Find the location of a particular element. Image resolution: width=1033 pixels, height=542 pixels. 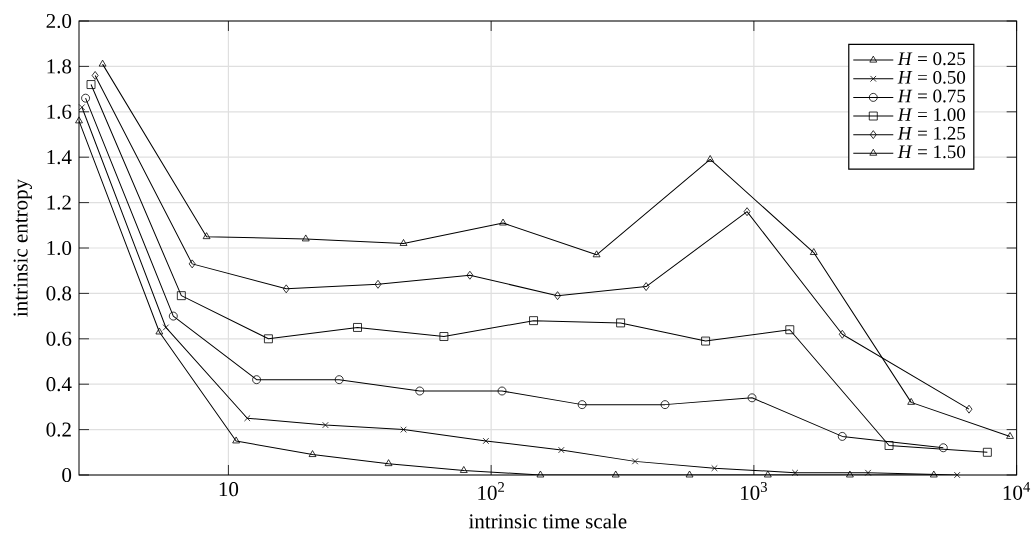

legend-label: H = 0.50 is located at coordinates (931, 77).